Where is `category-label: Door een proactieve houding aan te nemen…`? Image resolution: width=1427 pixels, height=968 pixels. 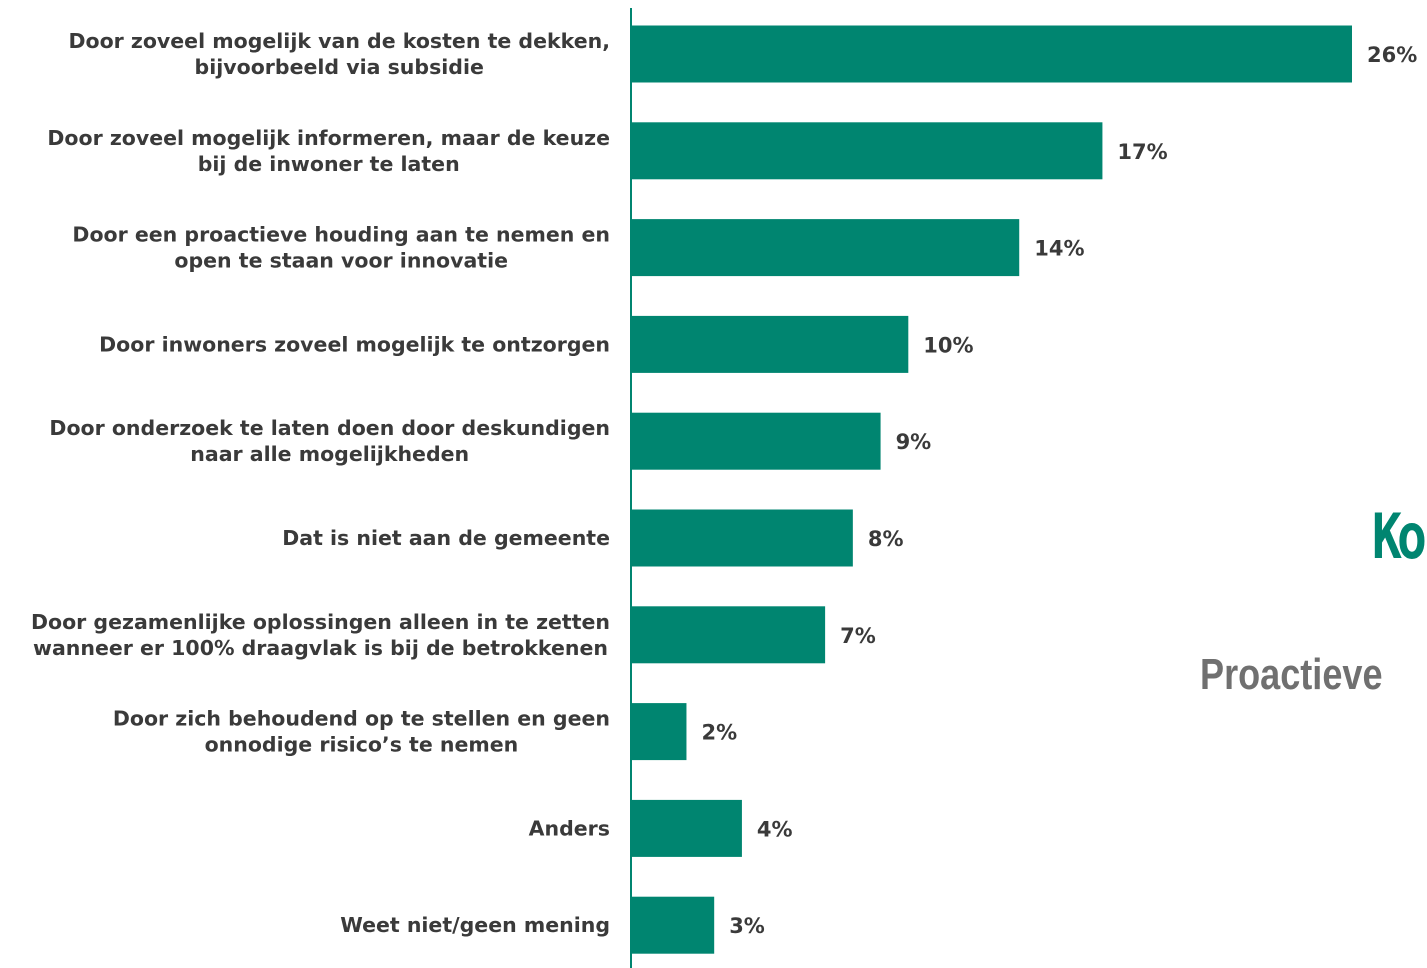 category-label: Door een proactieve houding aan te nemen… is located at coordinates (341, 235).